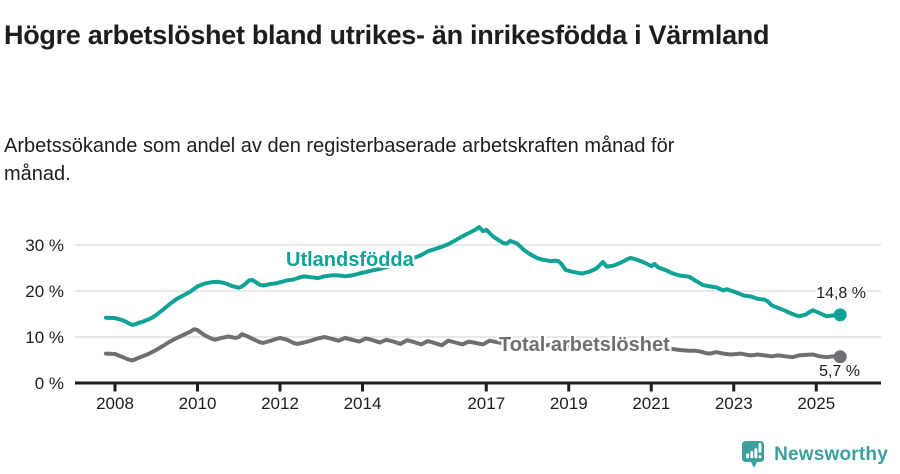 The width and height of the screenshot is (900, 474). What do you see at coordinates (839, 371) in the screenshot?
I see `end-value-label-total-arbetsloshet: 5,7 %` at bounding box center [839, 371].